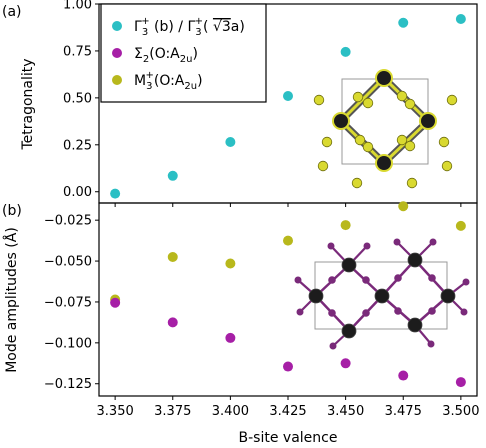 The image size is (486, 448). I want to click on panel-a-ytick-label: 0.25, so click(77, 145).